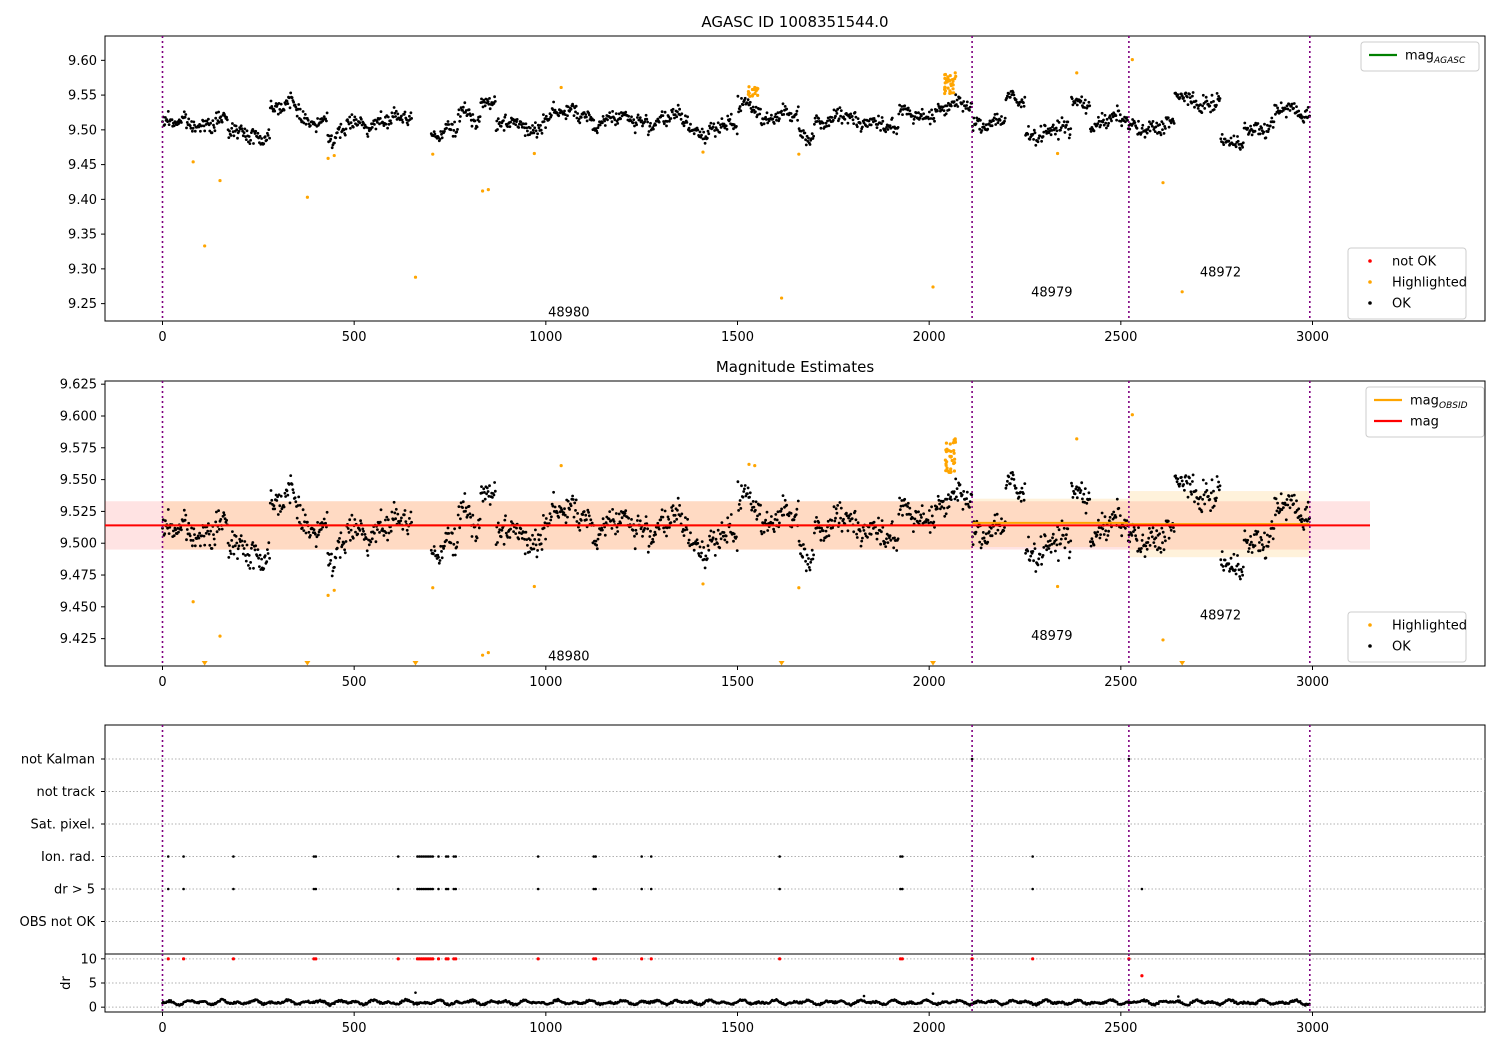 The height and width of the screenshot is (1050, 1500). Describe the element at coordinates (1051, 293) in the screenshot. I see `p1-obsid-label: 48979` at that location.